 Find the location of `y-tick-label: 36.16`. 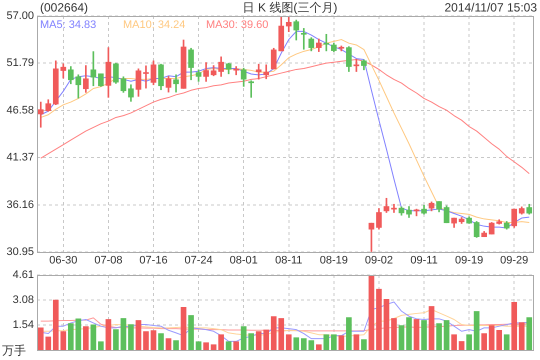

y-tick-label: 36.16 is located at coordinates (20, 204).